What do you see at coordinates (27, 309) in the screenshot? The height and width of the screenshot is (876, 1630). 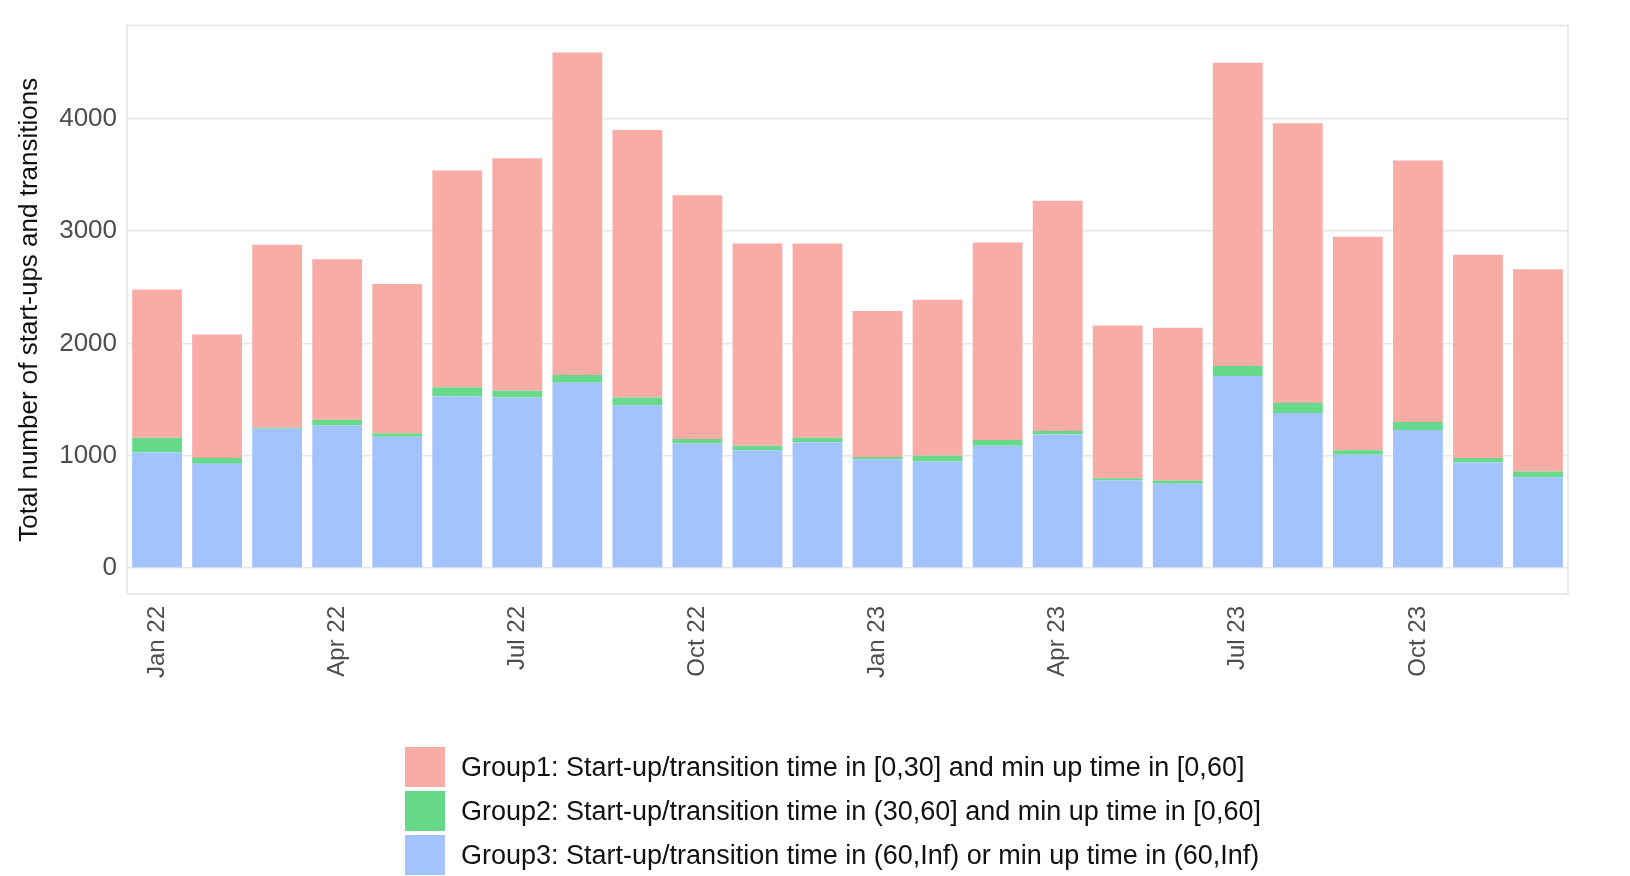 I see `y-axis-title: Total number of start-ups and transitions` at bounding box center [27, 309].